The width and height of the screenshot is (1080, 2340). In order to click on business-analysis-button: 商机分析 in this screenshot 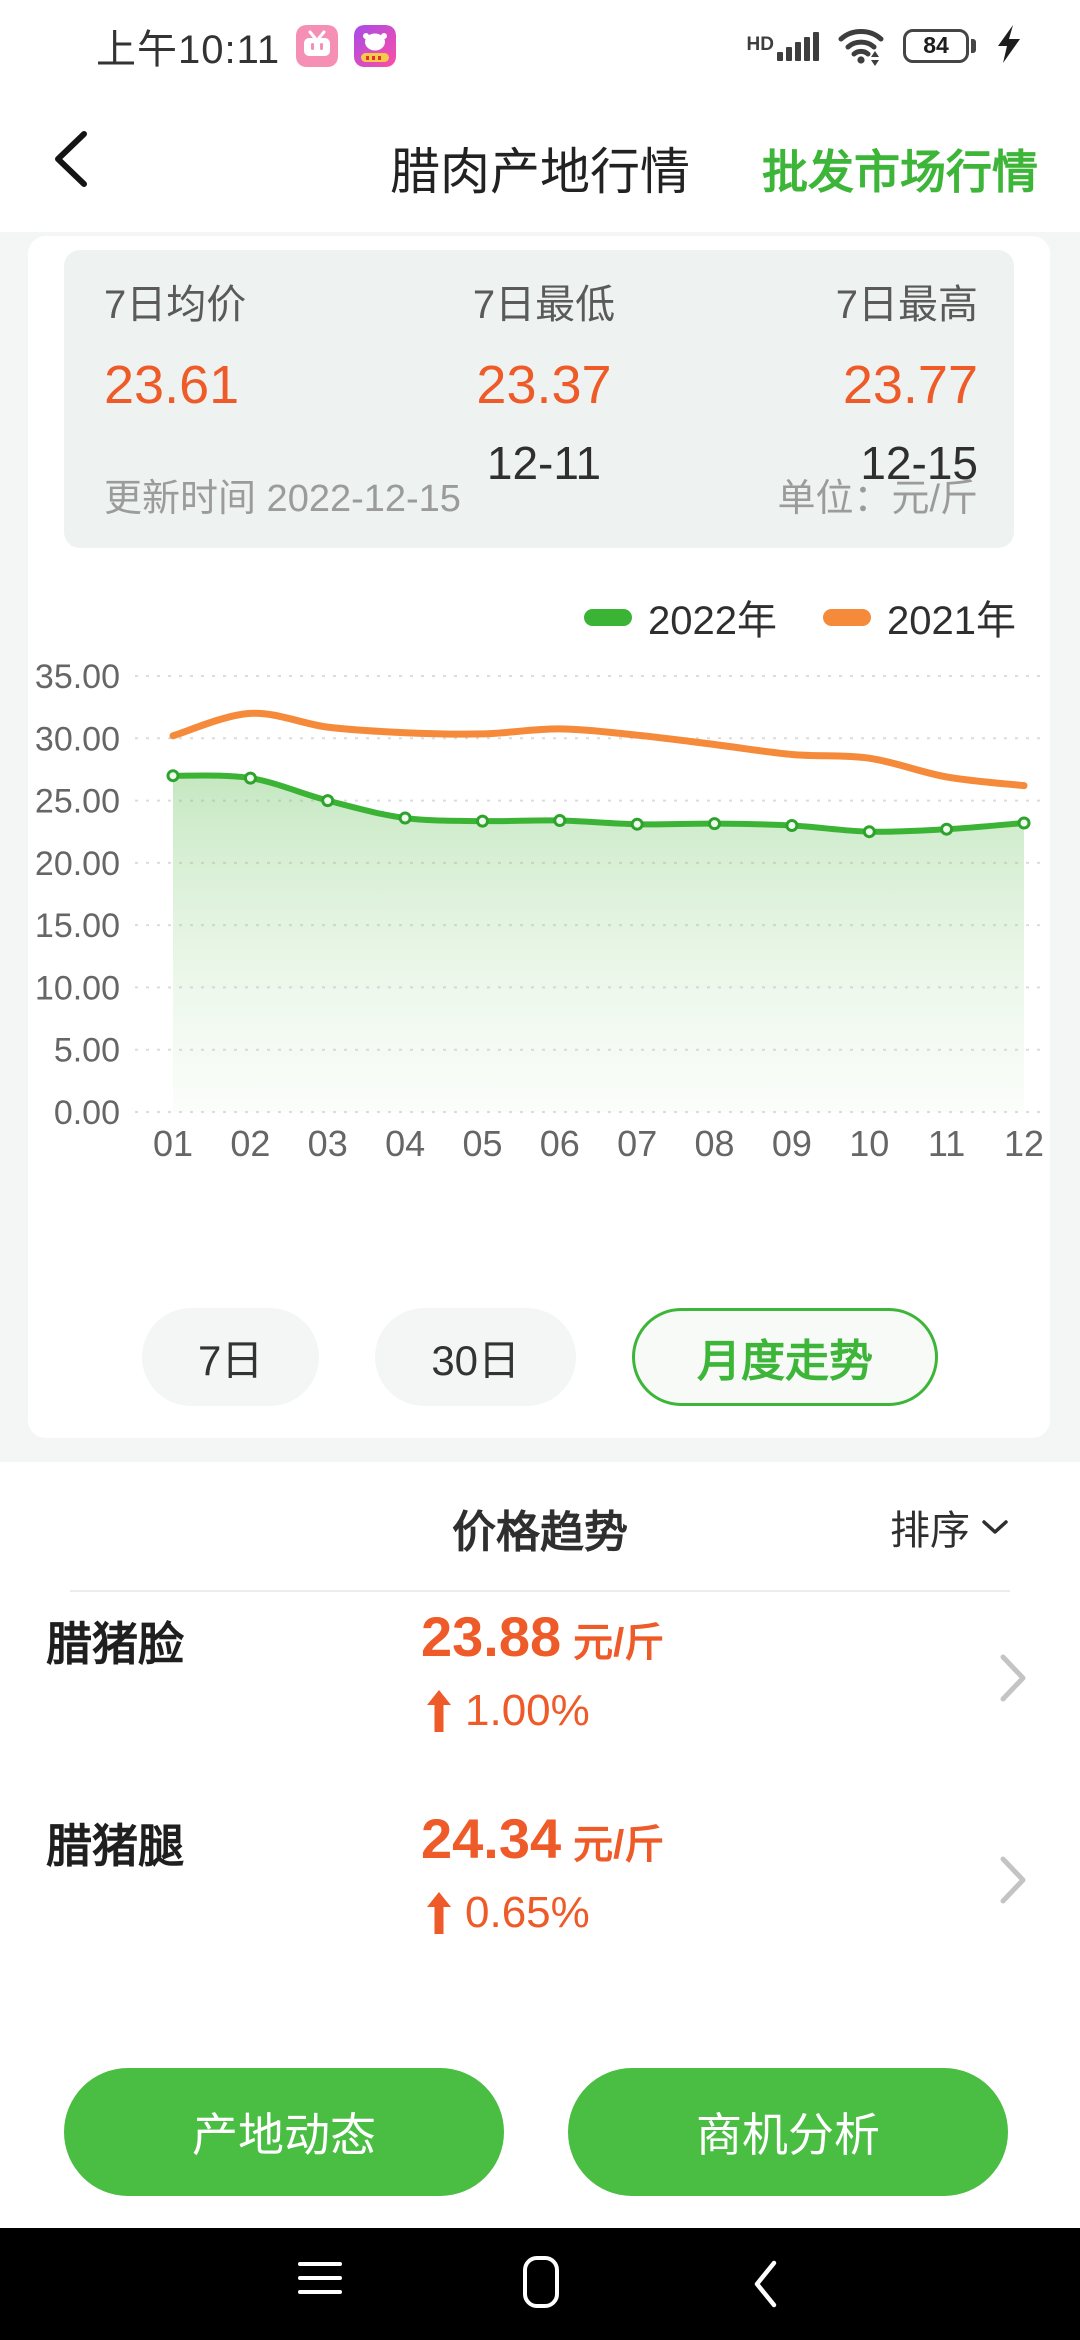, I will do `click(788, 2132)`.